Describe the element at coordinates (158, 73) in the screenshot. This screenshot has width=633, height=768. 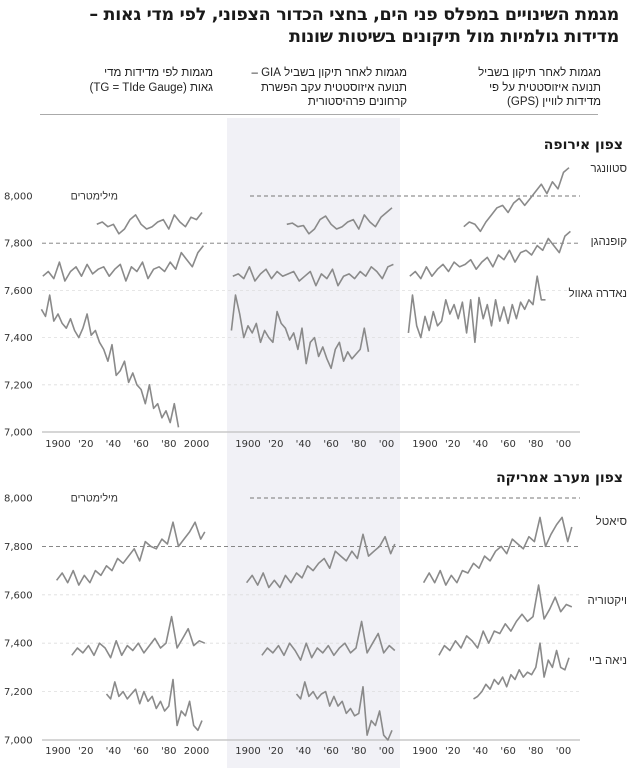
I see `column-header-tg-line: מגמות לפי מדידות מדי` at that location.